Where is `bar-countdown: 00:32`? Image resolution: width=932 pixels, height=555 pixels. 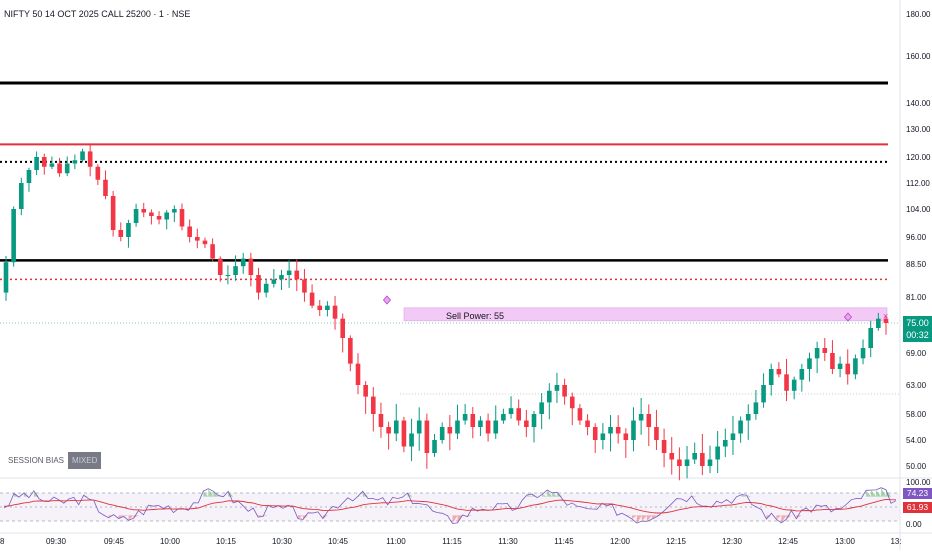
bar-countdown: 00:32 is located at coordinates (917, 335).